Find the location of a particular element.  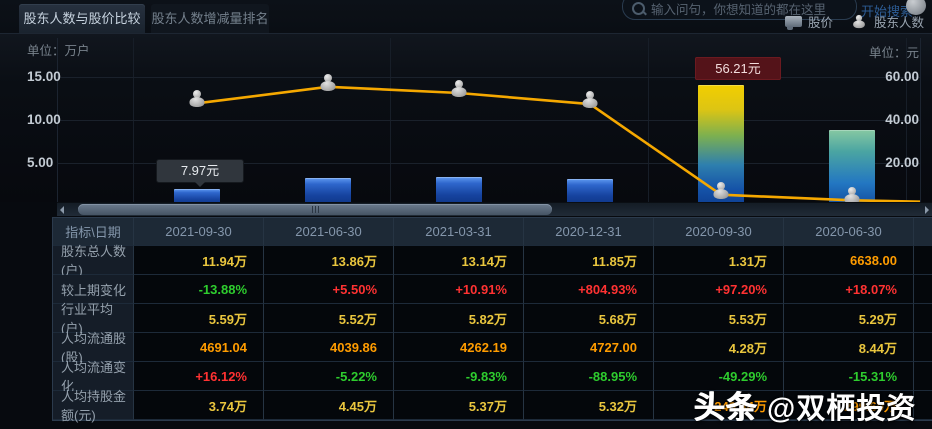

table-cell-value: 1.31万 is located at coordinates (719, 260).